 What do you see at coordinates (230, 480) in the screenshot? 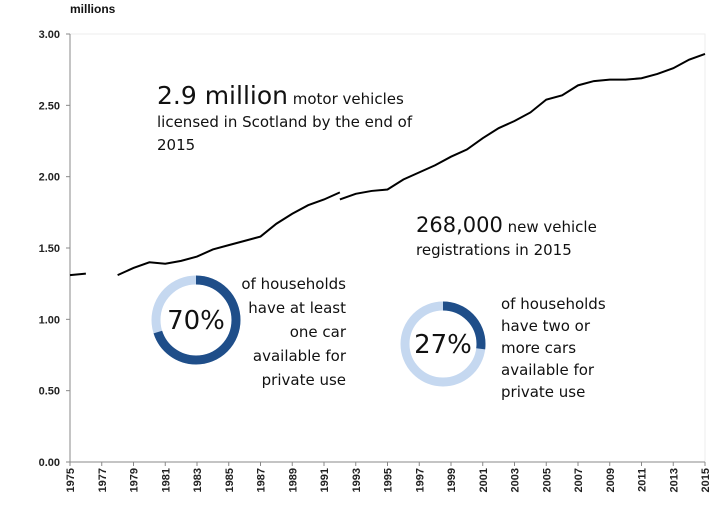
I see `x-tick-label: 1985` at bounding box center [230, 480].